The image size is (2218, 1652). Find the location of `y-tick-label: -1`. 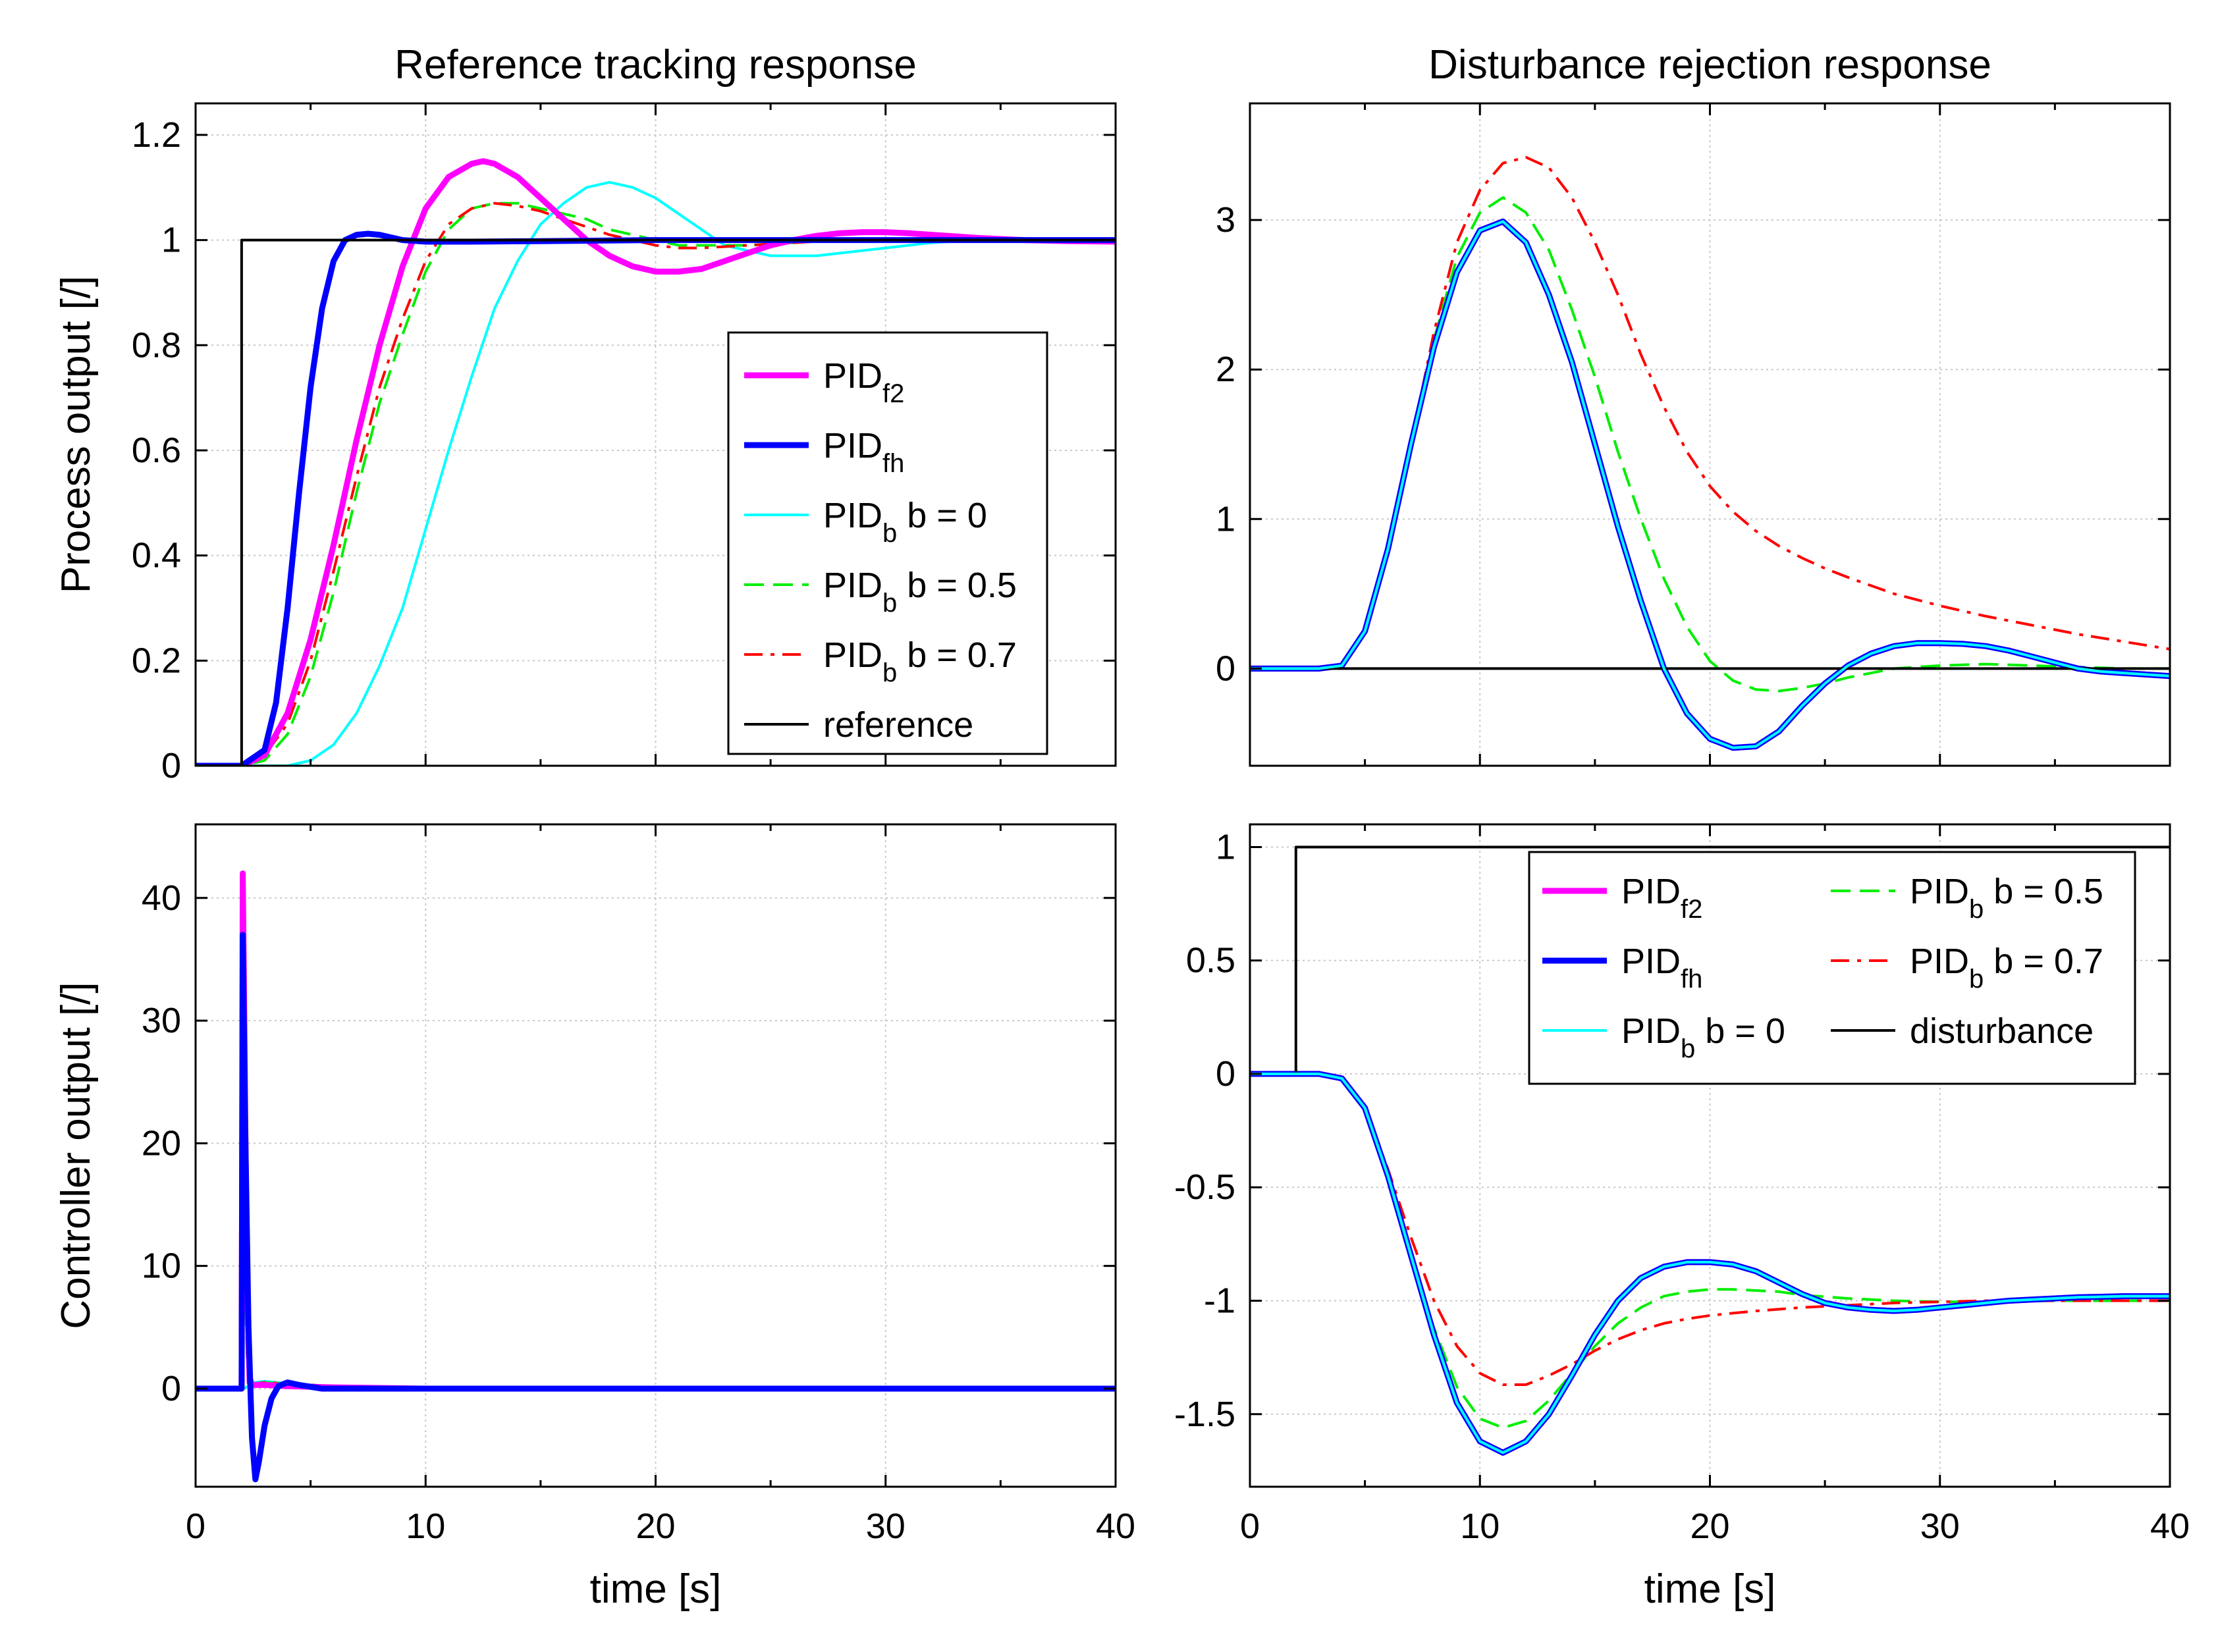

y-tick-label: -1 is located at coordinates (1219, 1300).